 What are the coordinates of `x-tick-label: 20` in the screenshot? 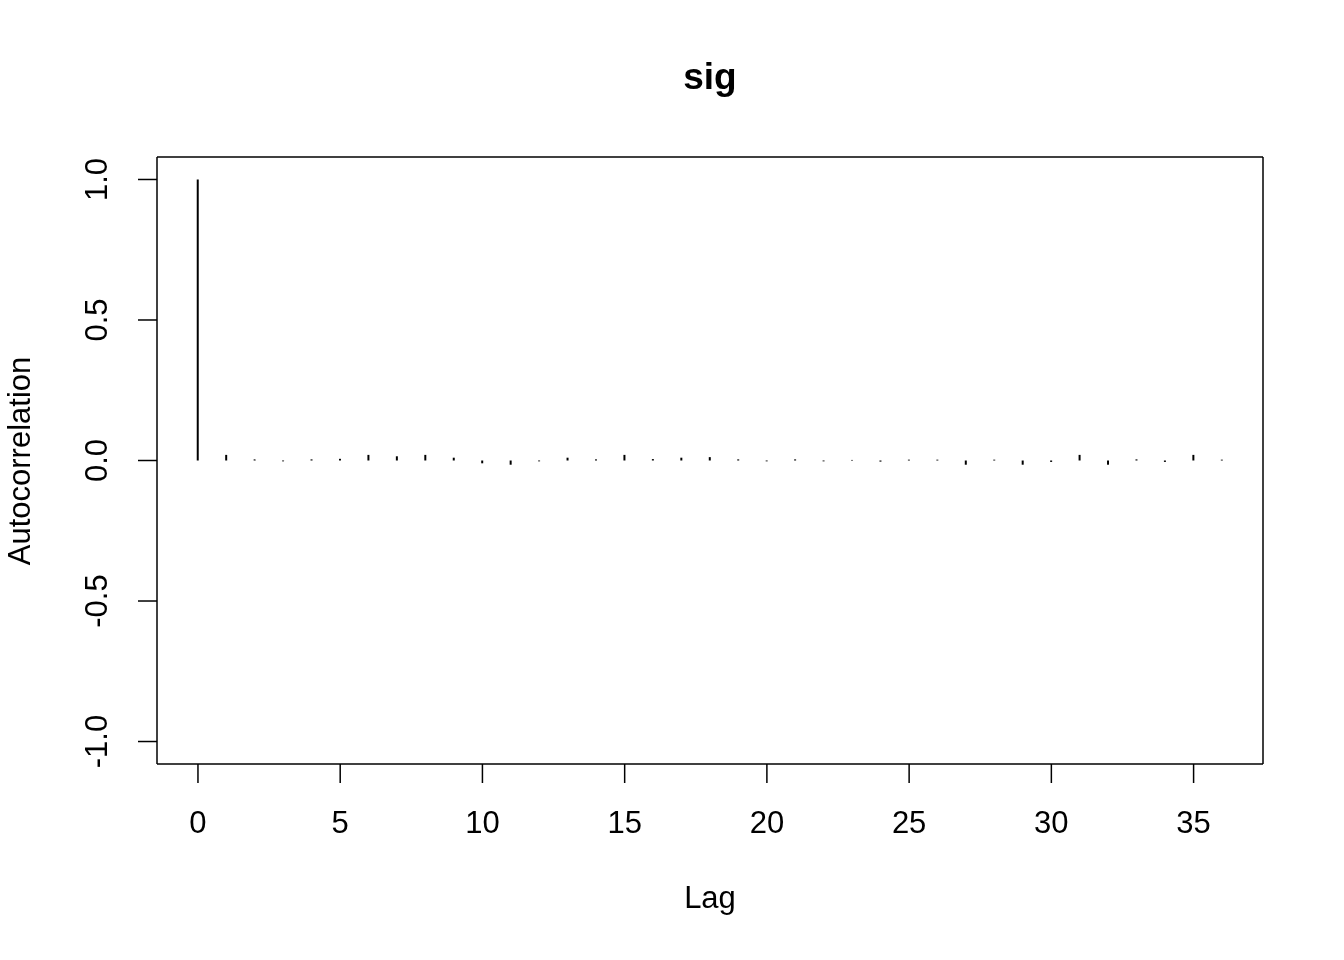 It's located at (767, 823).